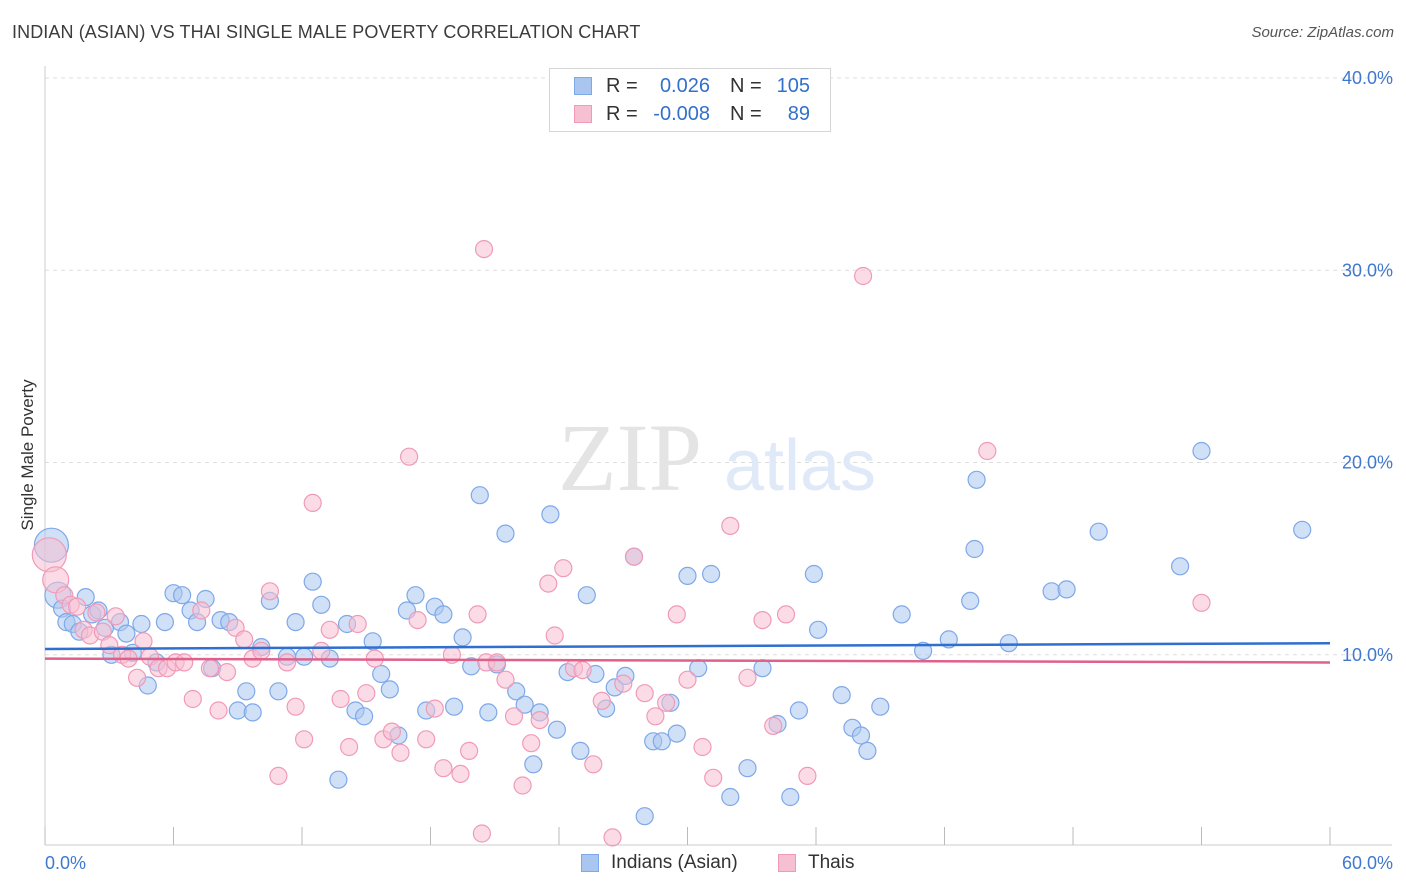 The width and height of the screenshot is (1406, 892). Describe the element at coordinates (1367, 655) in the screenshot. I see `y-tick-label: 10.0%` at that location.